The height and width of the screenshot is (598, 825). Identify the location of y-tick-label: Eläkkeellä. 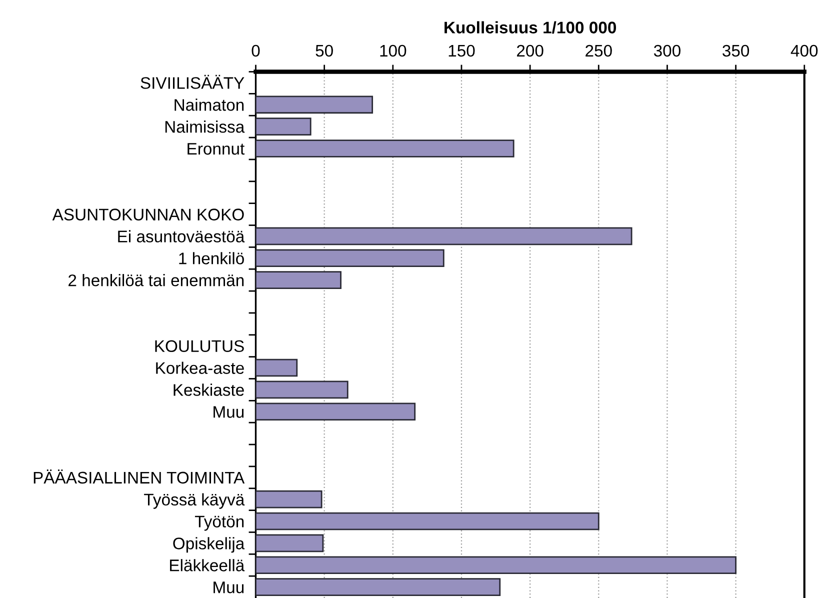
(207, 565).